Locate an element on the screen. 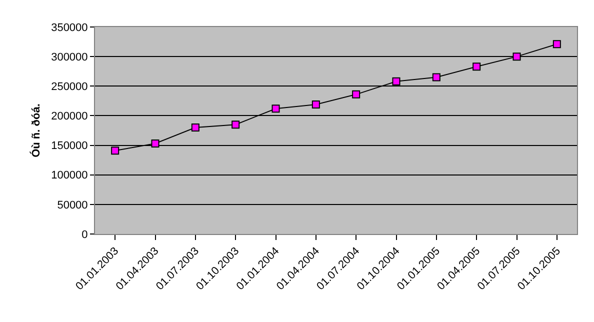 The width and height of the screenshot is (594, 322). y-tick-label: 300000 is located at coordinates (69, 57).